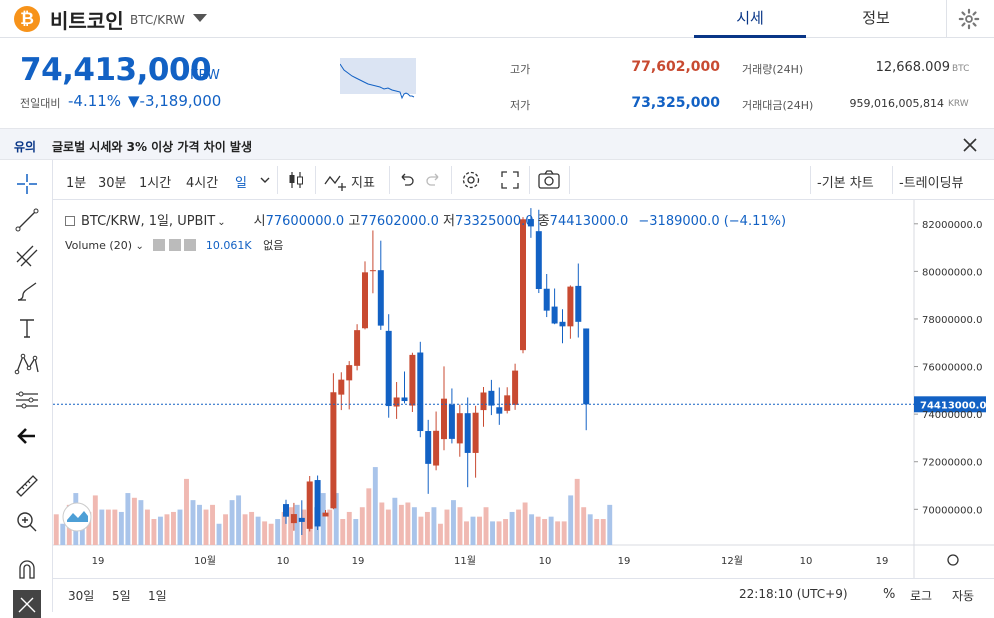  I want to click on range-30d: 30일, so click(81, 596).